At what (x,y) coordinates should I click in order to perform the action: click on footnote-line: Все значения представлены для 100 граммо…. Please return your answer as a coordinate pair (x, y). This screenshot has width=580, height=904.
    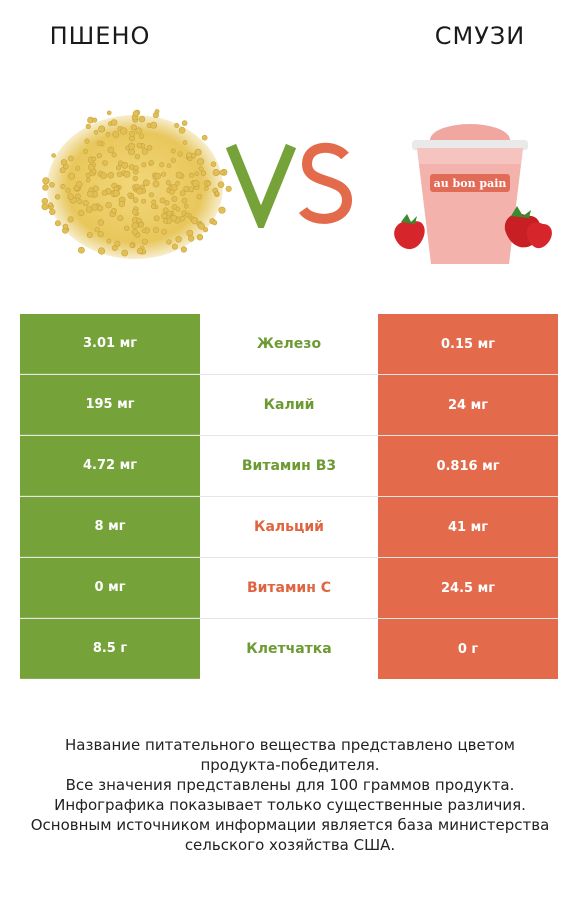
    Looking at the image, I should click on (290, 785).